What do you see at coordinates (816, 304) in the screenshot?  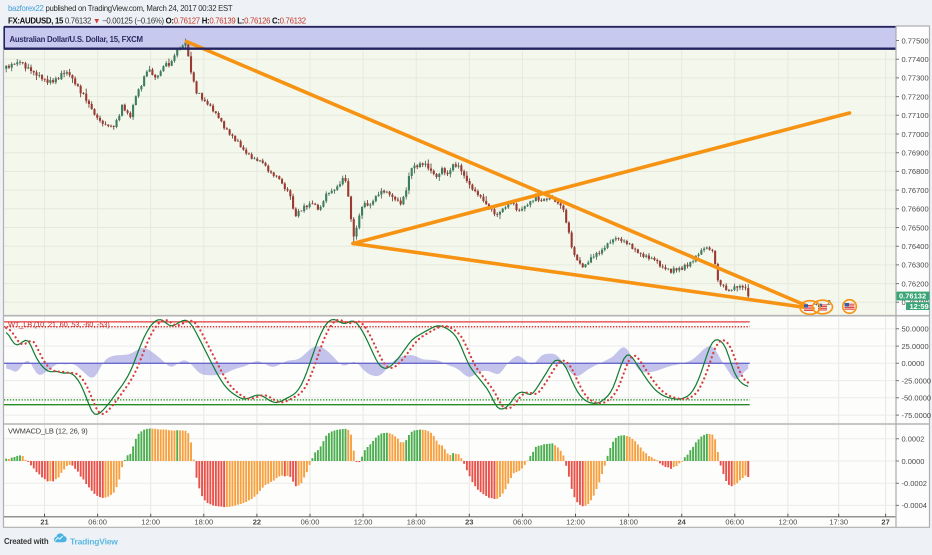 I see `svg-text: 4` at bounding box center [816, 304].